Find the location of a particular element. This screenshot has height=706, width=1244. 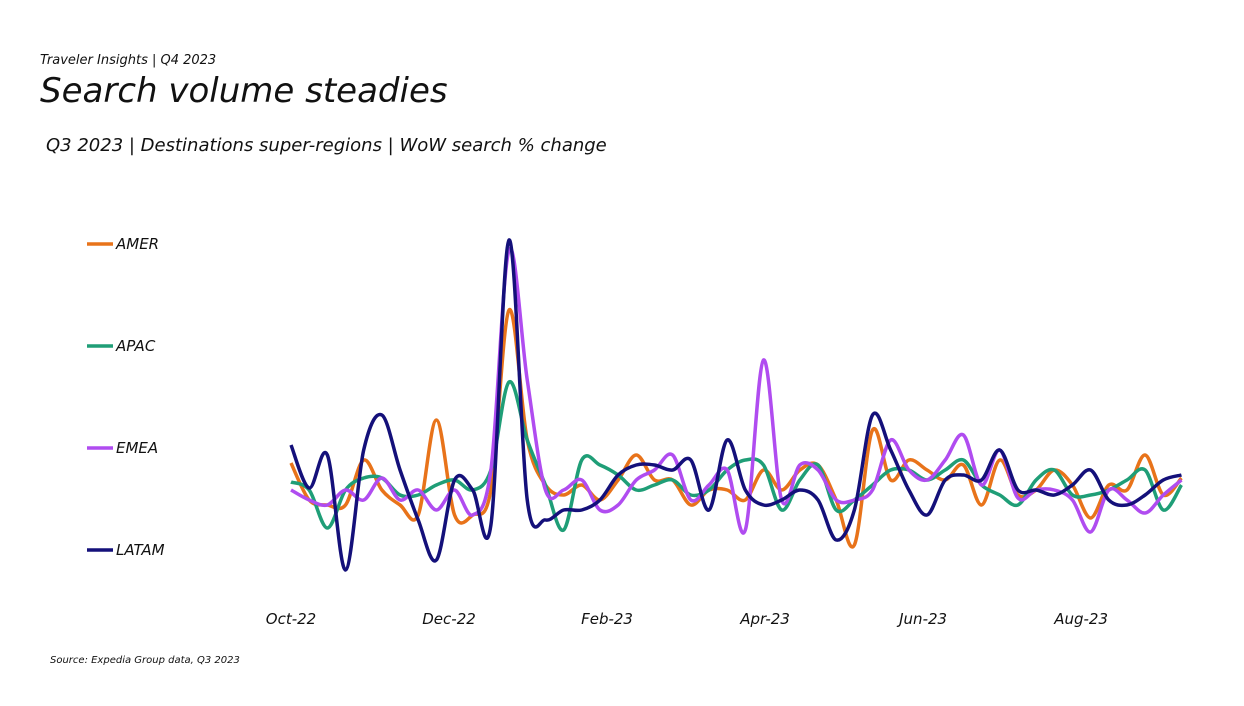

legend-label: LATAM is located at coordinates (140, 550).